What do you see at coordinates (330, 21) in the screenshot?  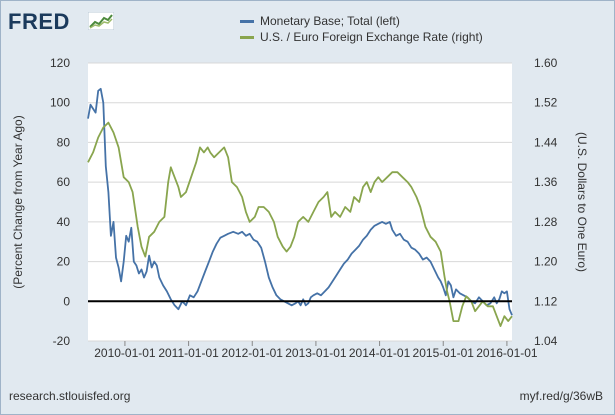 I see `legend-label: Monetary Base; Total (left)` at bounding box center [330, 21].